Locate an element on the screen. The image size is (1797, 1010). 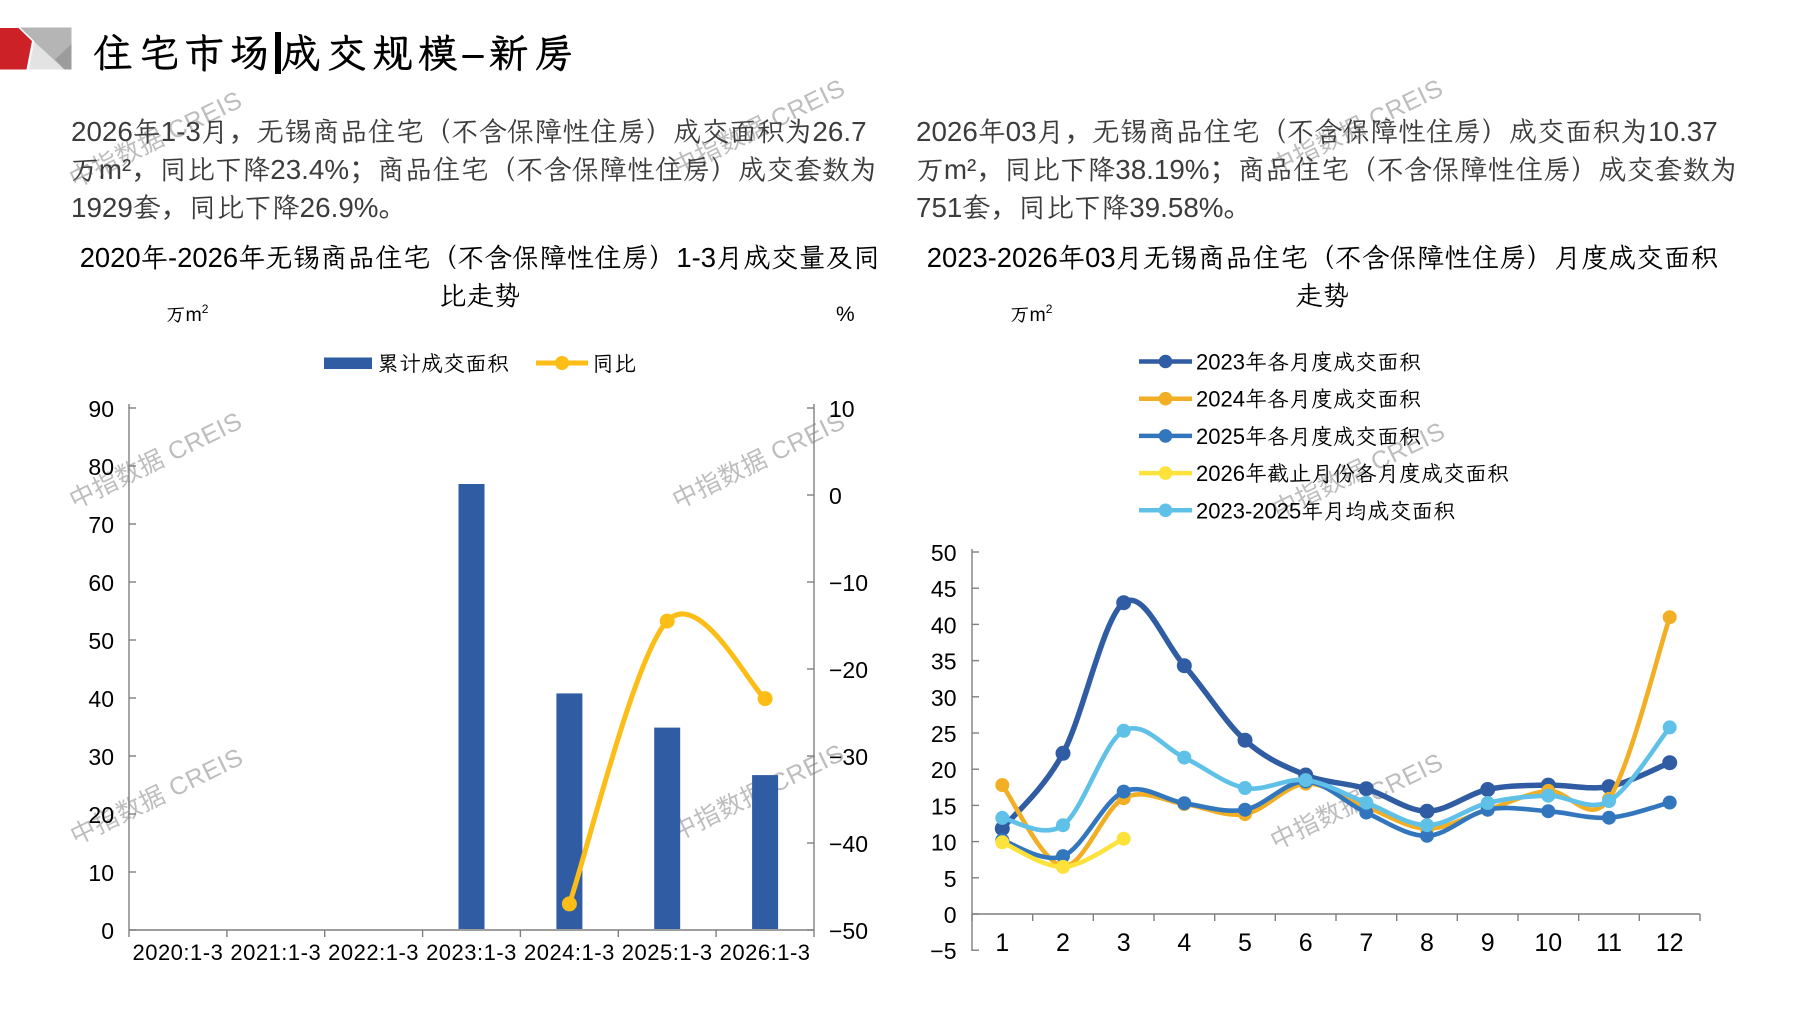
svg-text: 2 is located at coordinates (1063, 943).